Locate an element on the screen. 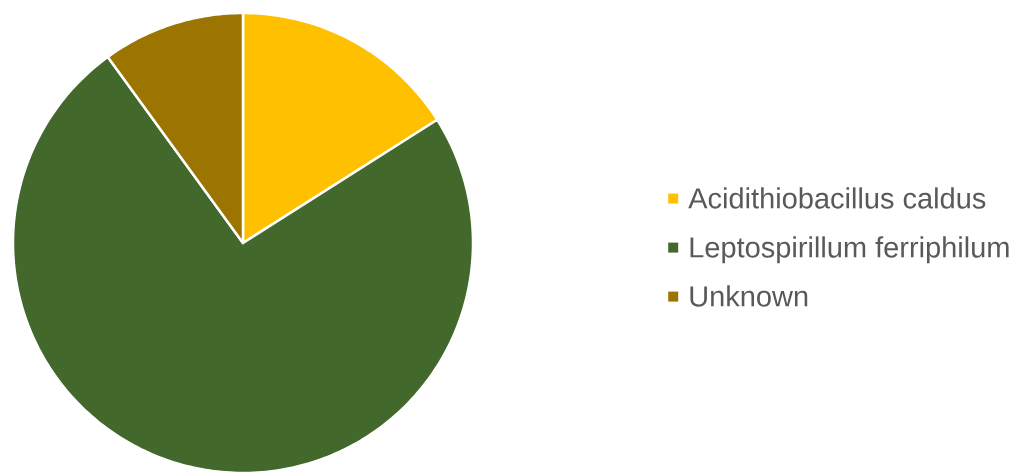  legend-label: Acidithiobacillus caldus is located at coordinates (837, 198).